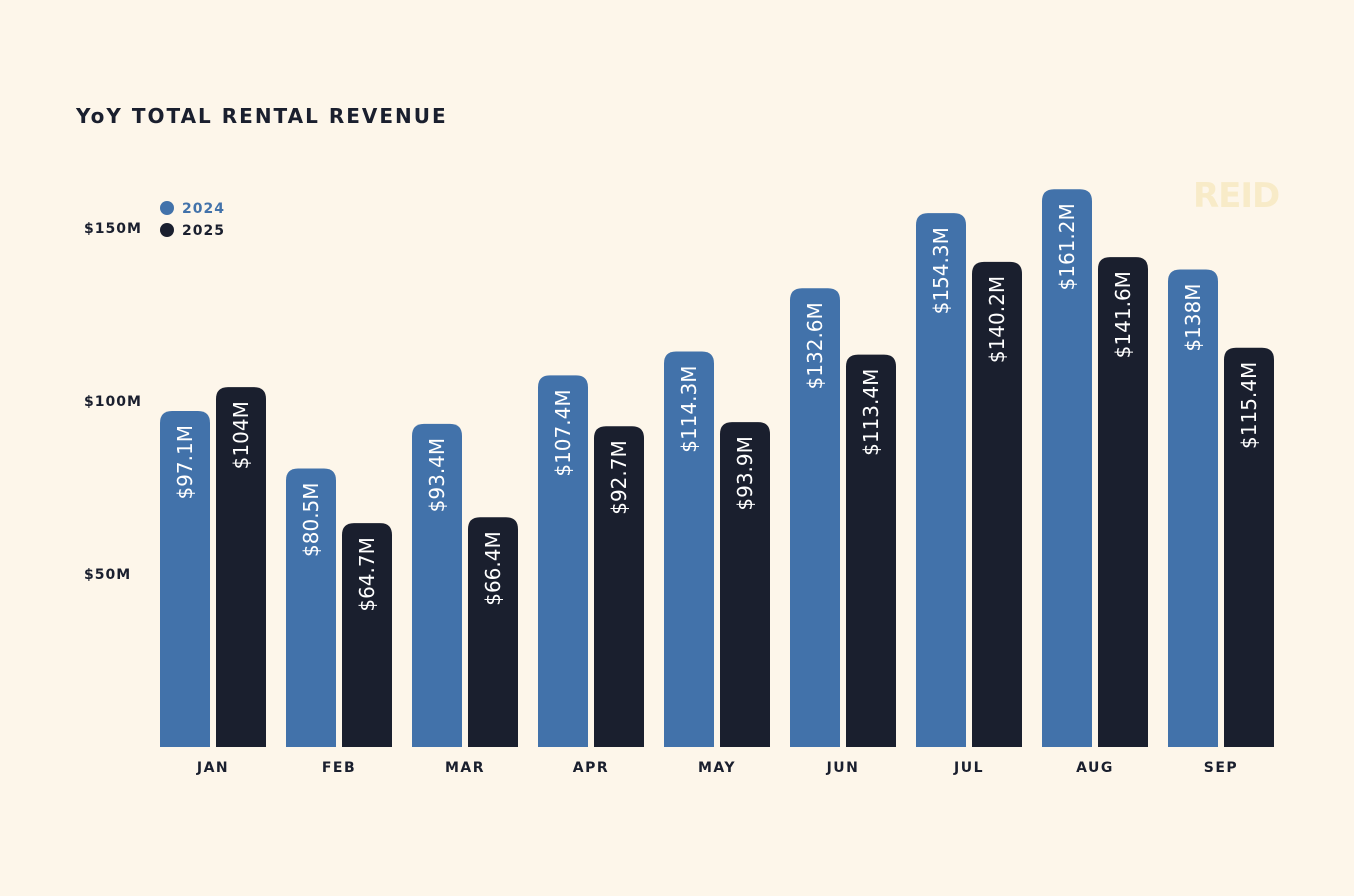 The width and height of the screenshot is (1354, 896). What do you see at coordinates (311, 519) in the screenshot?
I see `bar-value-label: $80.5M` at bounding box center [311, 519].